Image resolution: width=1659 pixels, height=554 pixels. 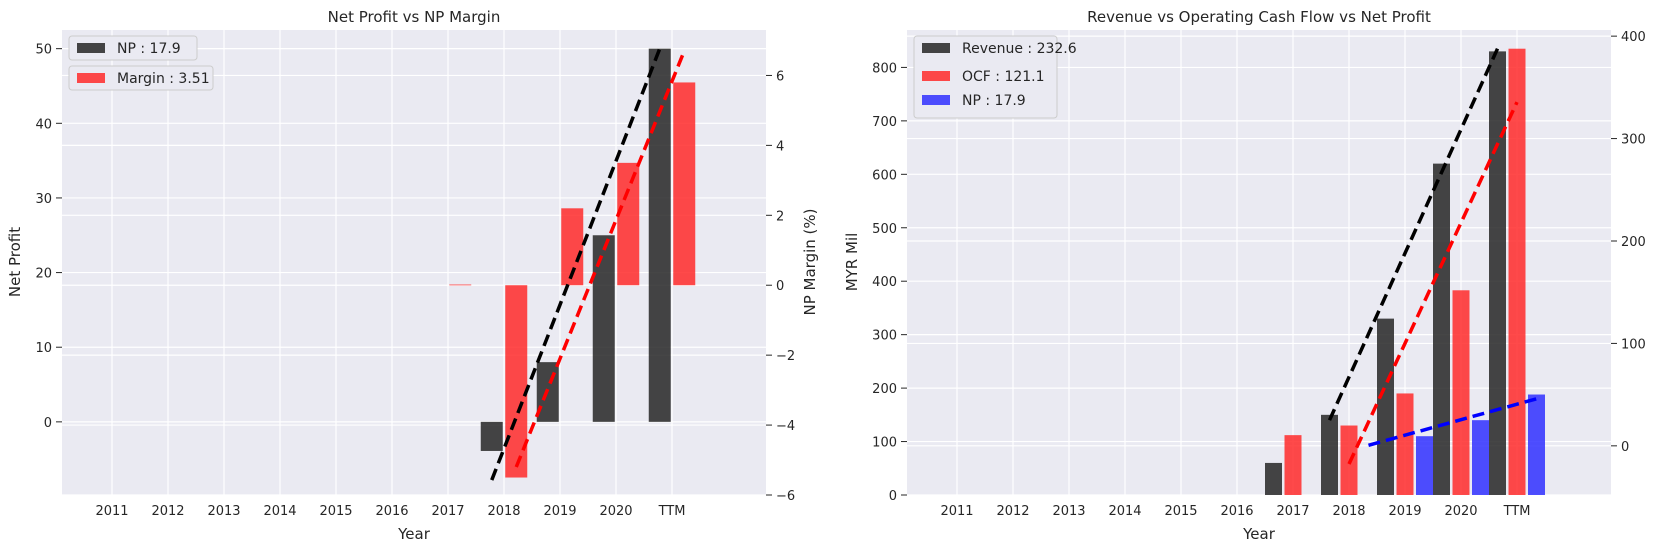 What do you see at coordinates (1003, 77) in the screenshot?
I see `legend-label-ocf: OCF : 121.1` at bounding box center [1003, 77].